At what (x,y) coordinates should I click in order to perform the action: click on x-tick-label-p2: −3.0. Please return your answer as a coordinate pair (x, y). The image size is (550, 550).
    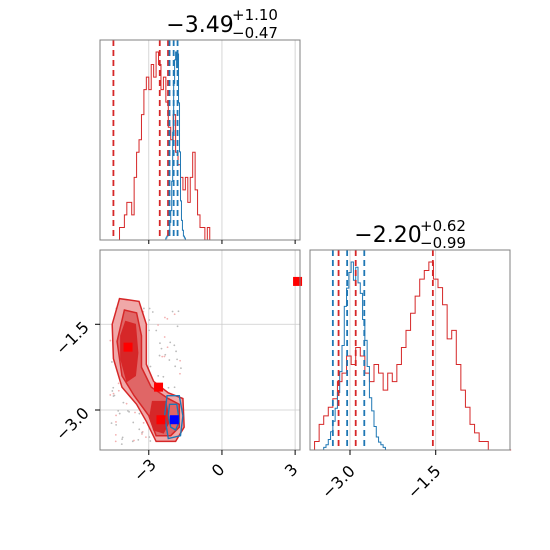
    Looking at the image, I should click on (338, 481).